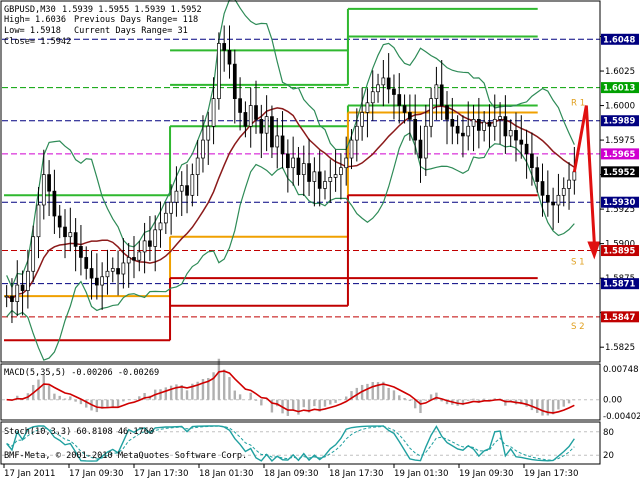  Describe the element at coordinates (620, 72) in the screenshot. I see `price-tick-label: 1.6025` at that location.